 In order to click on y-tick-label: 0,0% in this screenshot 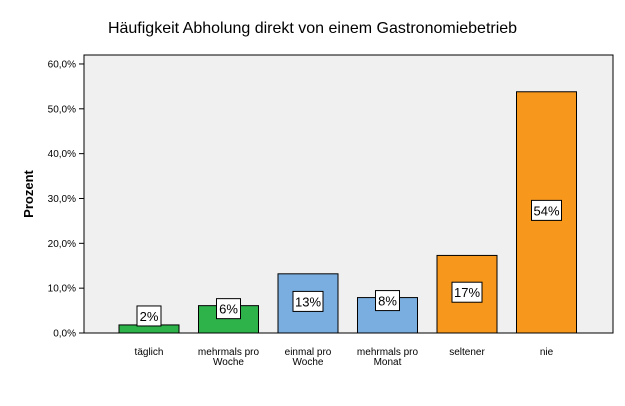, I will do `click(64, 334)`.